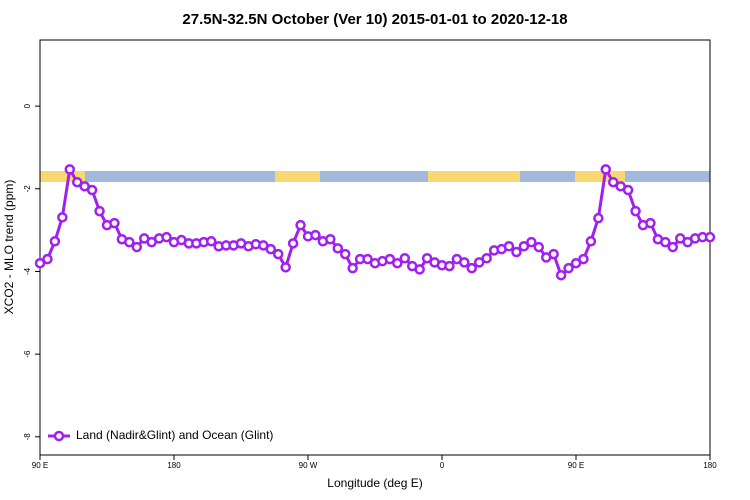 This screenshot has height=500, width=750. What do you see at coordinates (59, 436) in the screenshot?
I see `legend-marker` at bounding box center [59, 436].